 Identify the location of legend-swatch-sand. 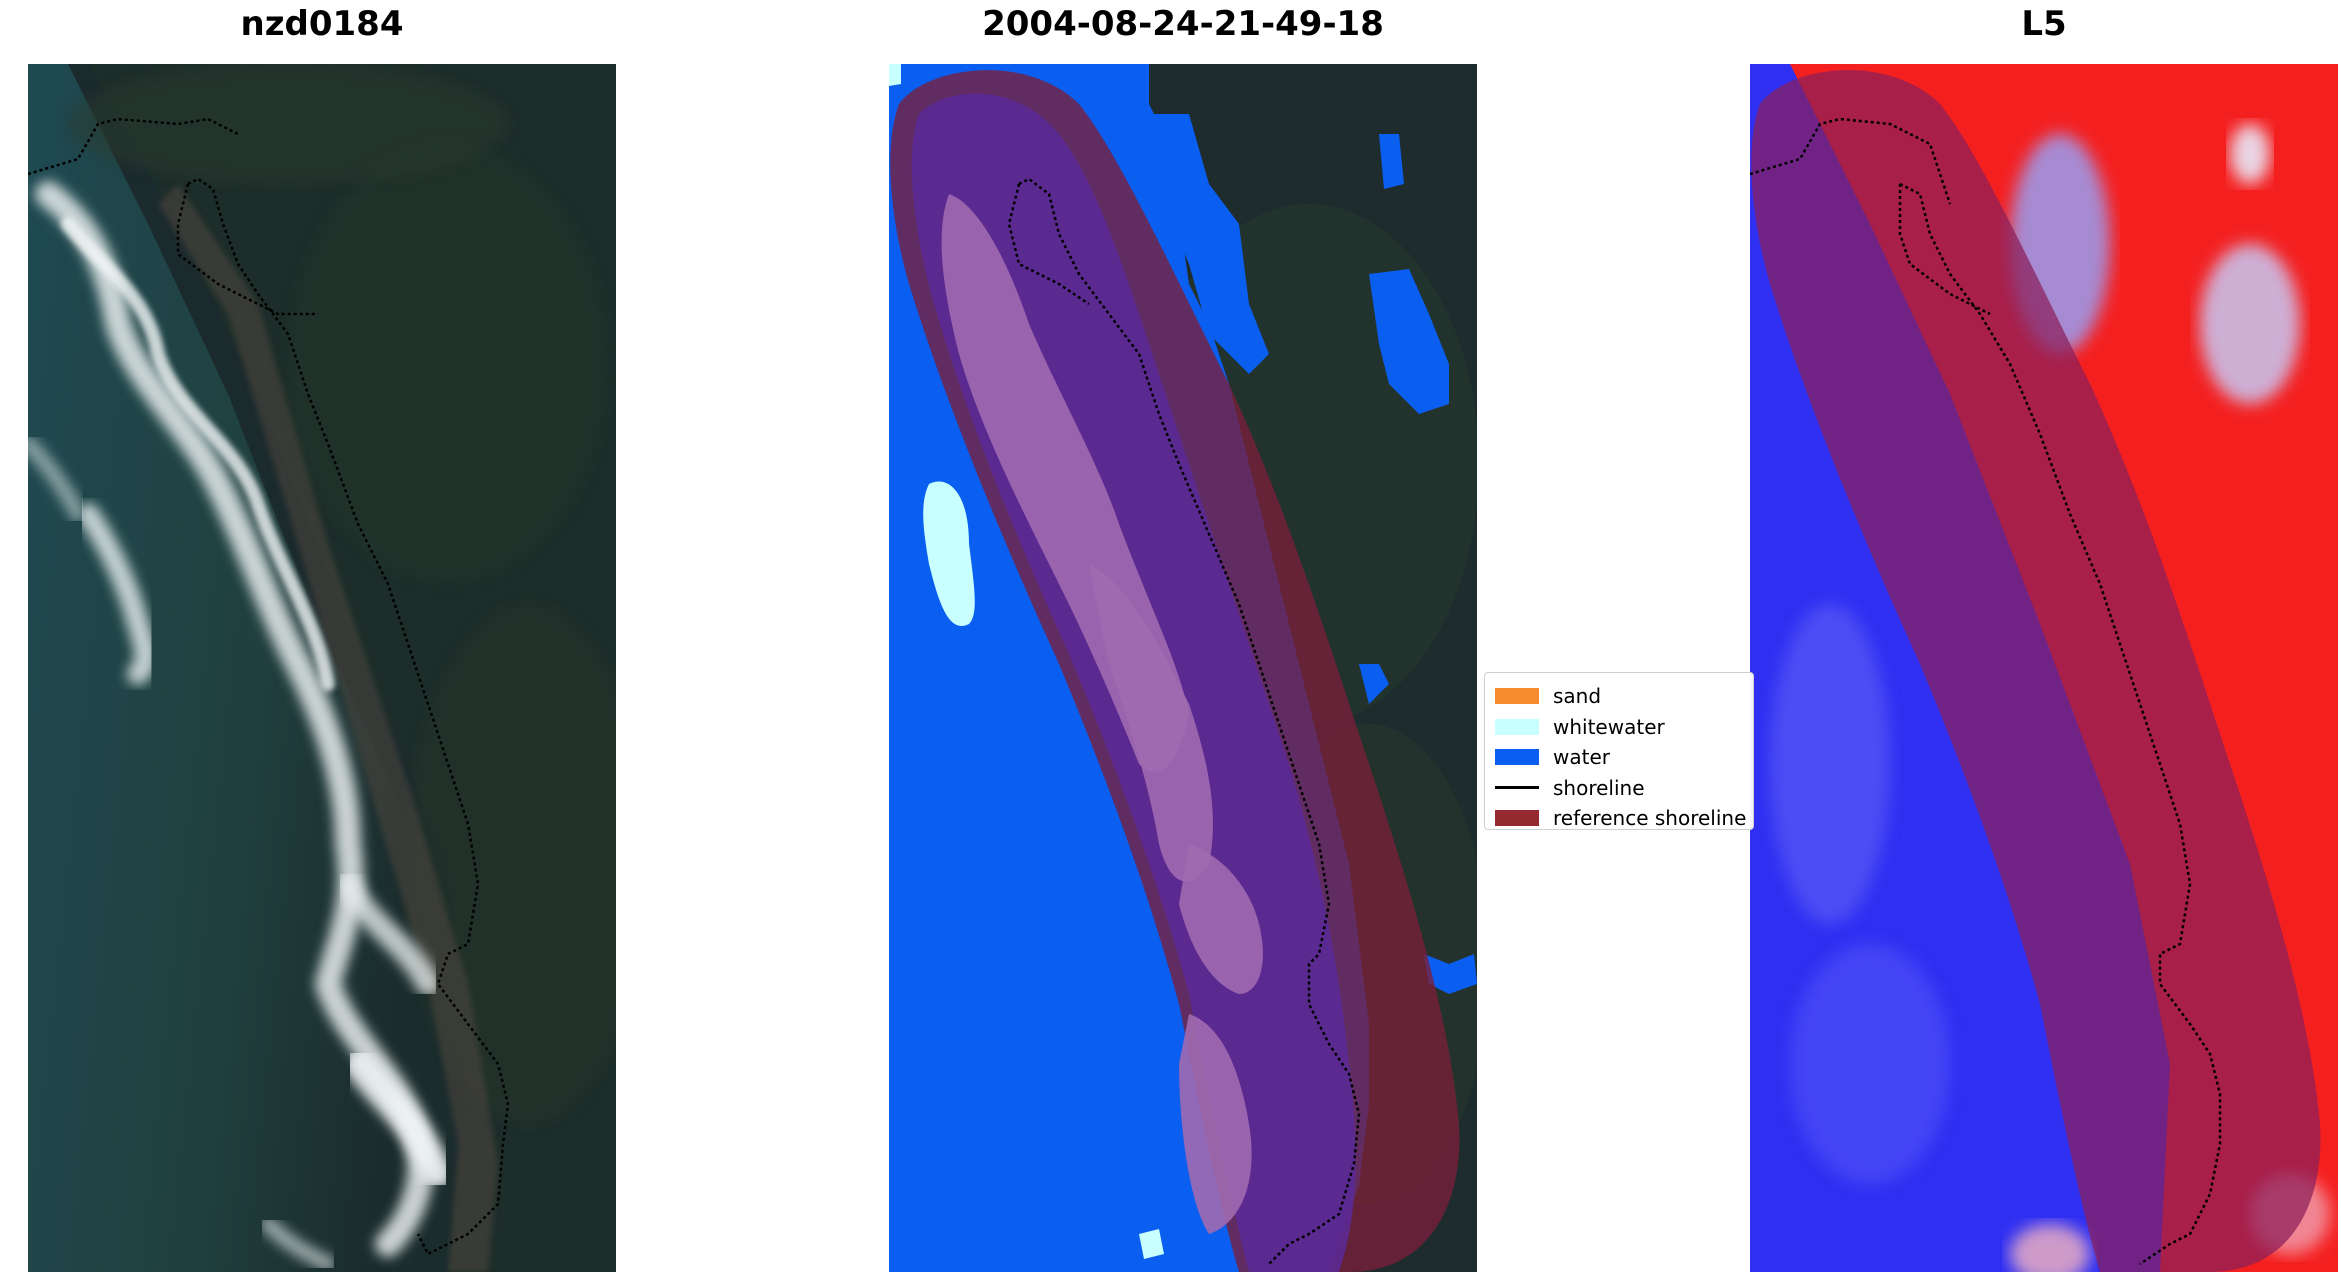
(1517, 696).